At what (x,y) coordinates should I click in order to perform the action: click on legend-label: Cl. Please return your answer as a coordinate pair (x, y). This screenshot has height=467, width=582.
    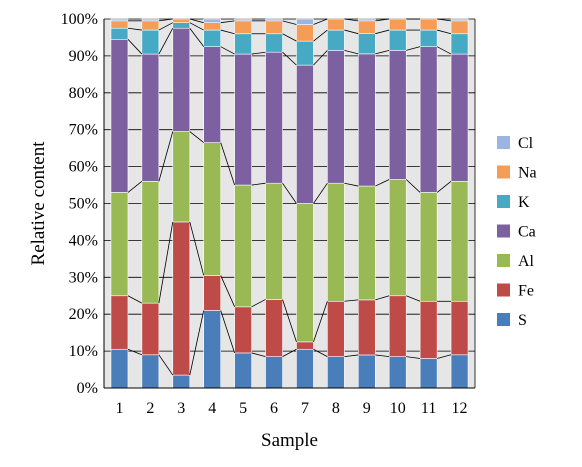
    Looking at the image, I should click on (526, 143).